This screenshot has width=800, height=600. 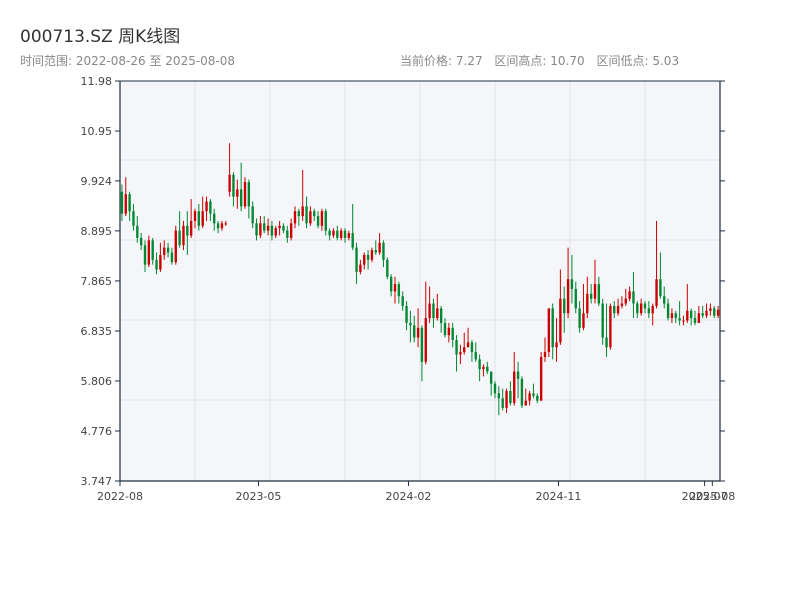 What do you see at coordinates (705, 496) in the screenshot?
I see `x-tick-label: 2025-07` at bounding box center [705, 496].